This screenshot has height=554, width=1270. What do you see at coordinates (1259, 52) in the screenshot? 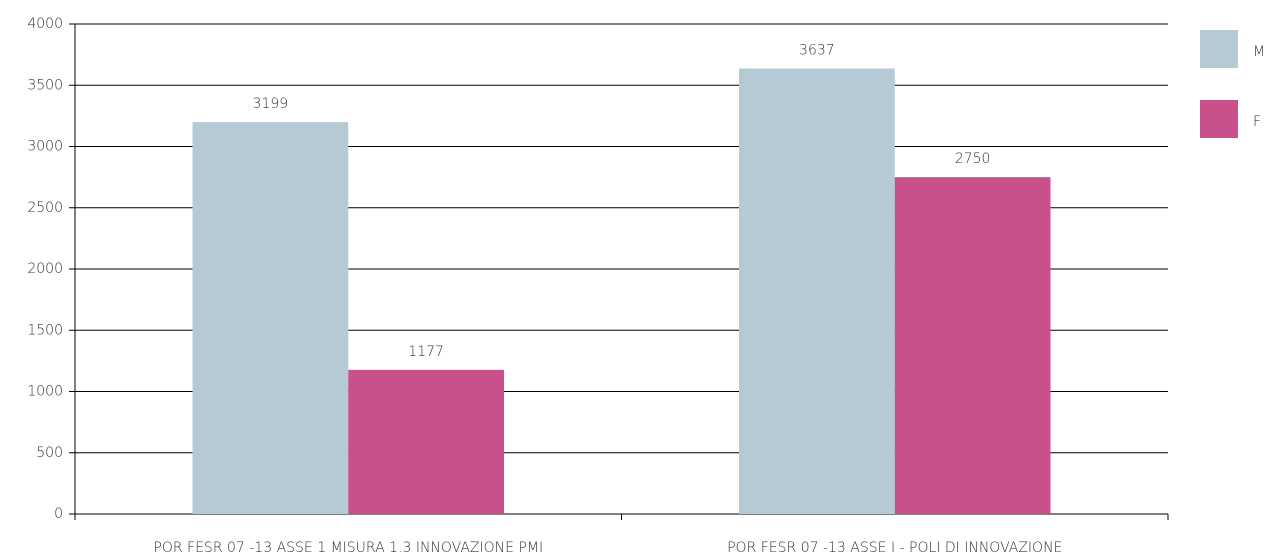
I see `legend-label: M` at bounding box center [1259, 52].